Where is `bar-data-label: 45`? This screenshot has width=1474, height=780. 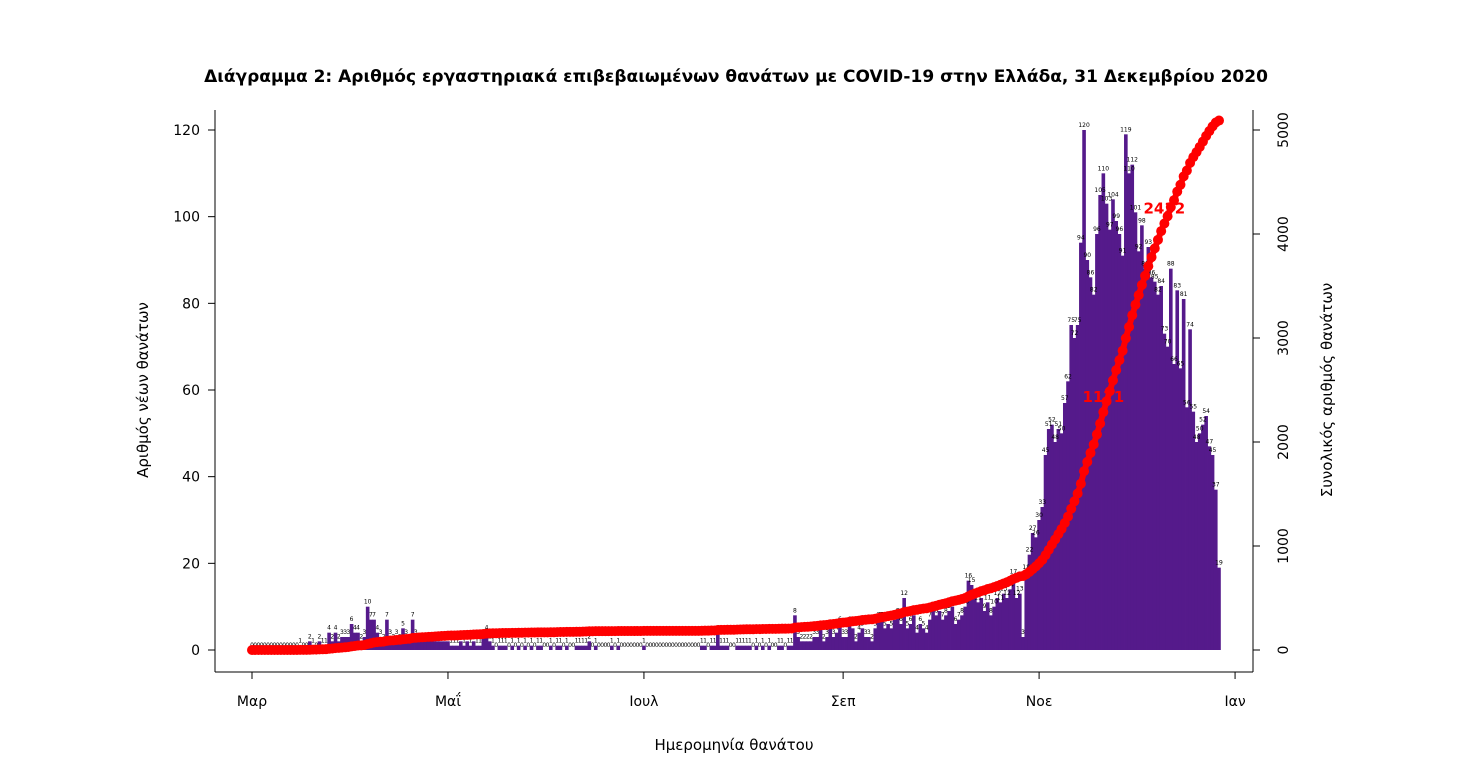
bar-data-label: 45 is located at coordinates (1213, 450).